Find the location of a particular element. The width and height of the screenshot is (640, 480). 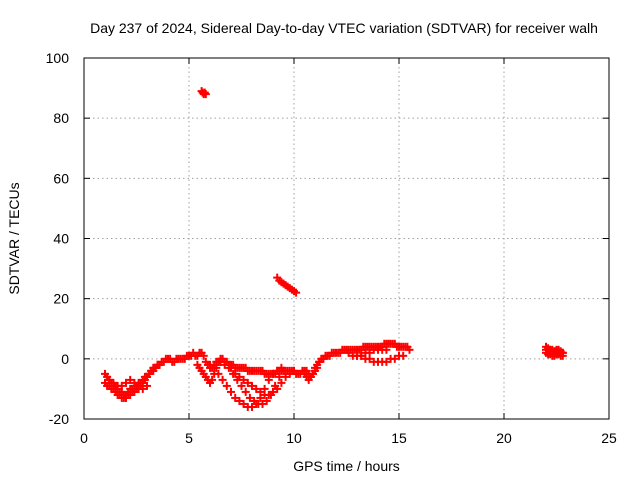

x-tick-label: 25 is located at coordinates (609, 438).